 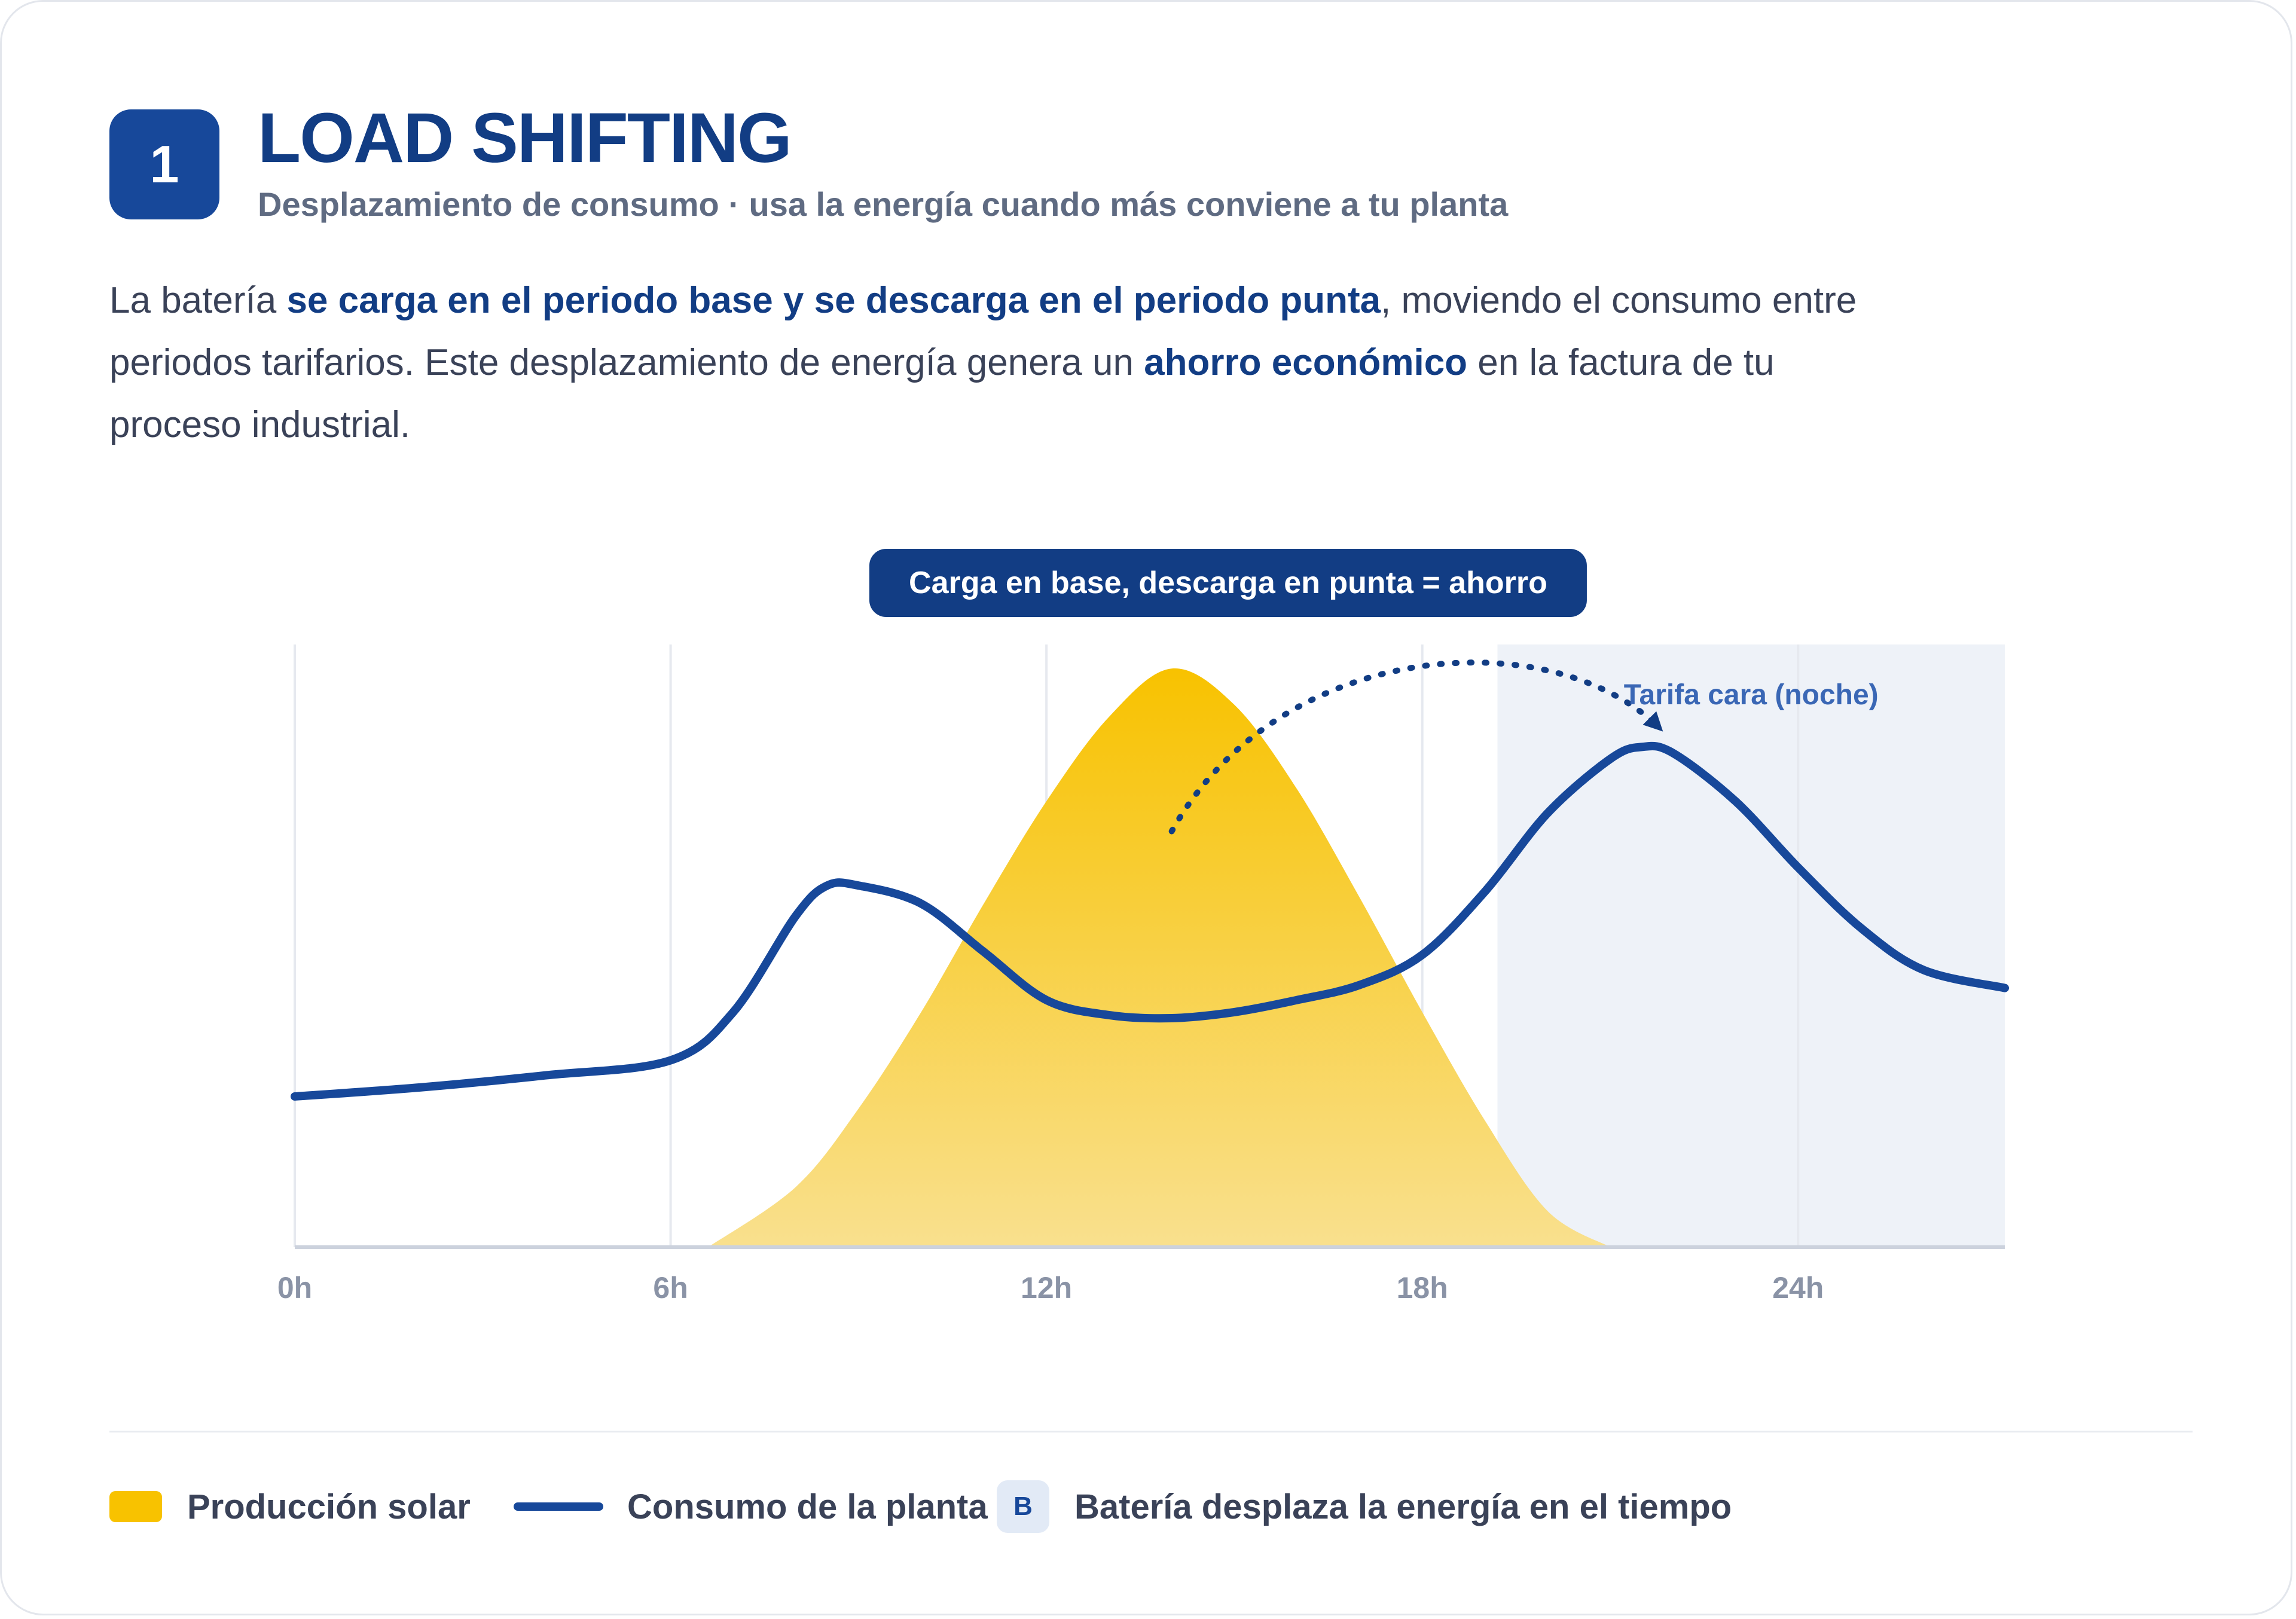 What do you see at coordinates (1751, 945) in the screenshot?
I see `tariff-shaded-region` at bounding box center [1751, 945].